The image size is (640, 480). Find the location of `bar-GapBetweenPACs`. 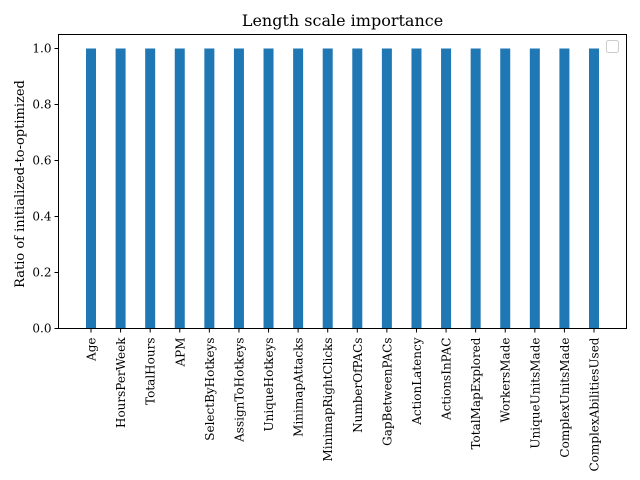

bar-GapBetweenPACs is located at coordinates (386, 188).